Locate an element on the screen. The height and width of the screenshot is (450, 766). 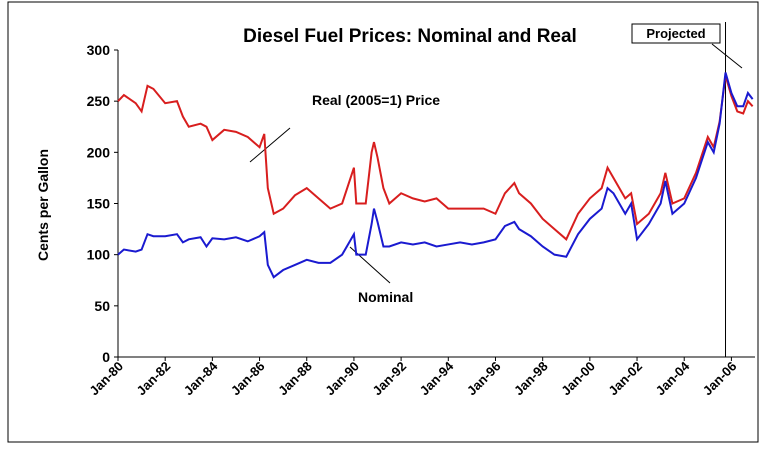
x-tick-label: Jan-92 is located at coordinates (389, 379).